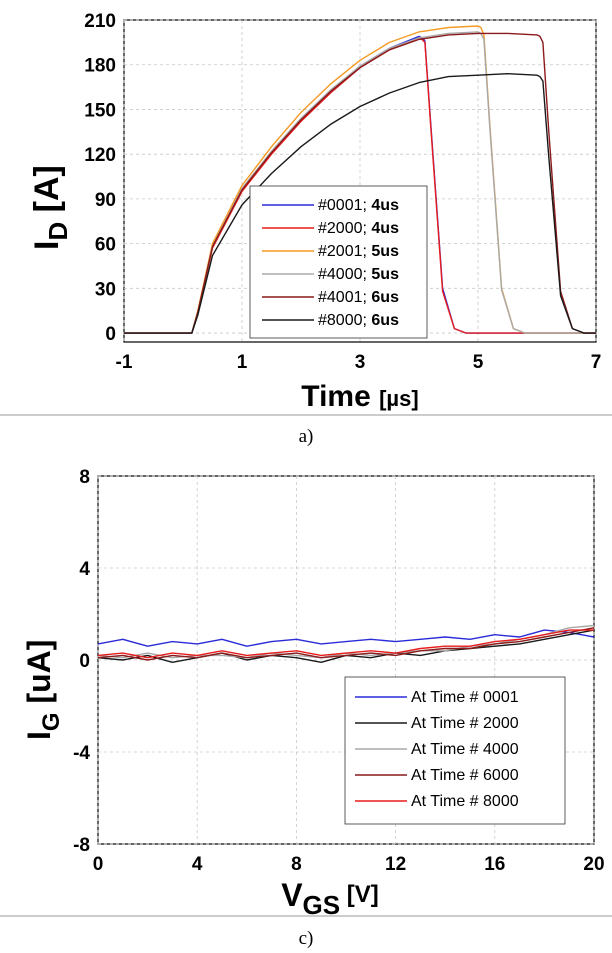  I want to click on panel-c-legend-label: At Time # 2000, so click(465, 723).